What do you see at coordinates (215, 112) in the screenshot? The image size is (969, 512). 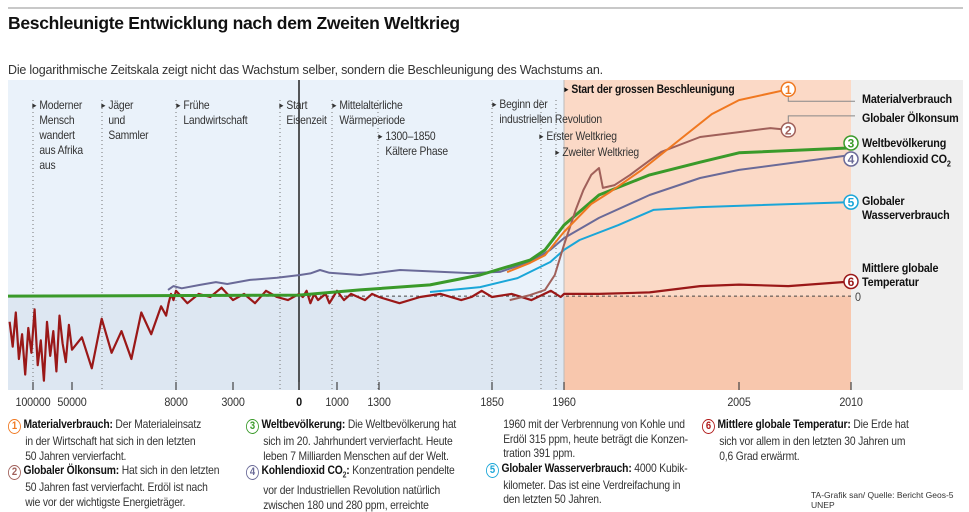 I see `event-label: Frühe Landwirtschaft` at bounding box center [215, 112].